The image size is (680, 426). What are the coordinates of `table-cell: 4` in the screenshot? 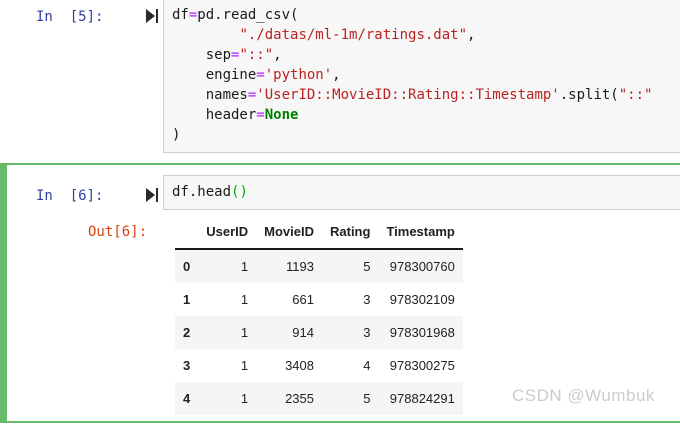 It's located at (367, 365).